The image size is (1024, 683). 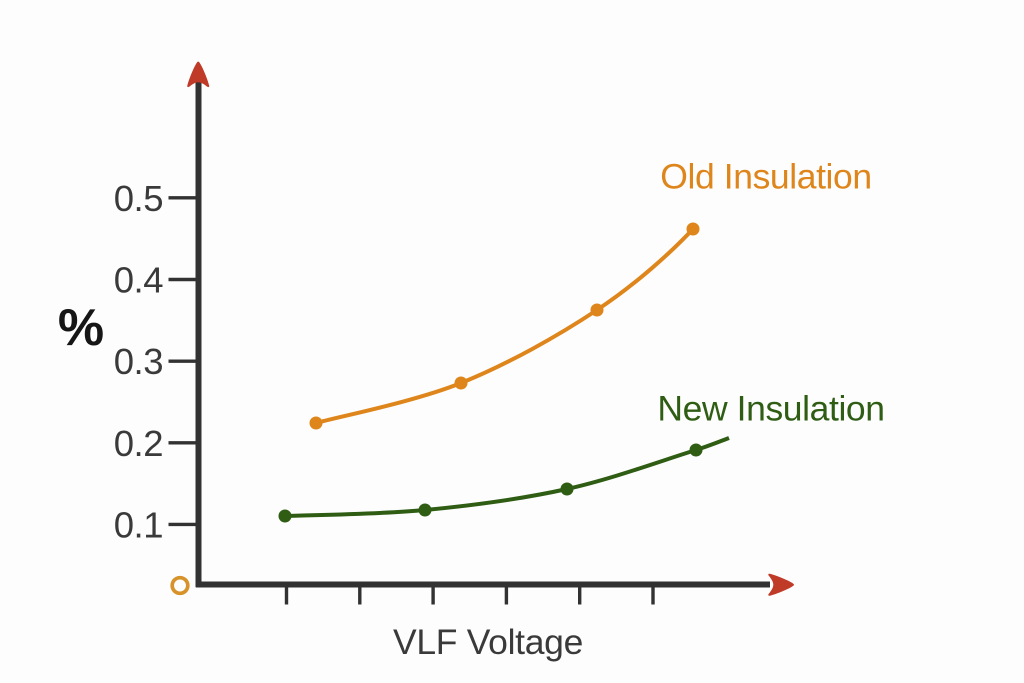 I want to click on svg-text: 0.2, so click(x=138, y=443).